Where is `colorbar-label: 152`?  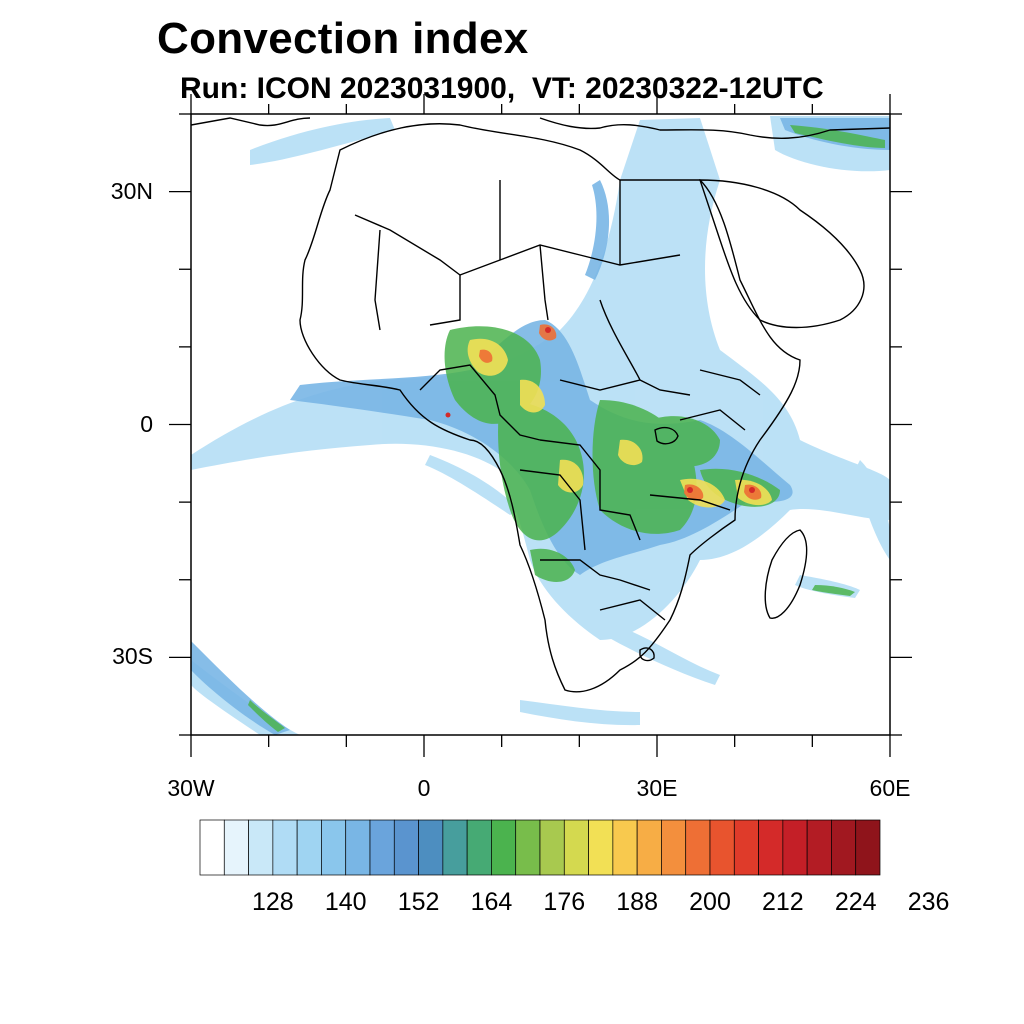 colorbar-label: 152 is located at coordinates (418, 902).